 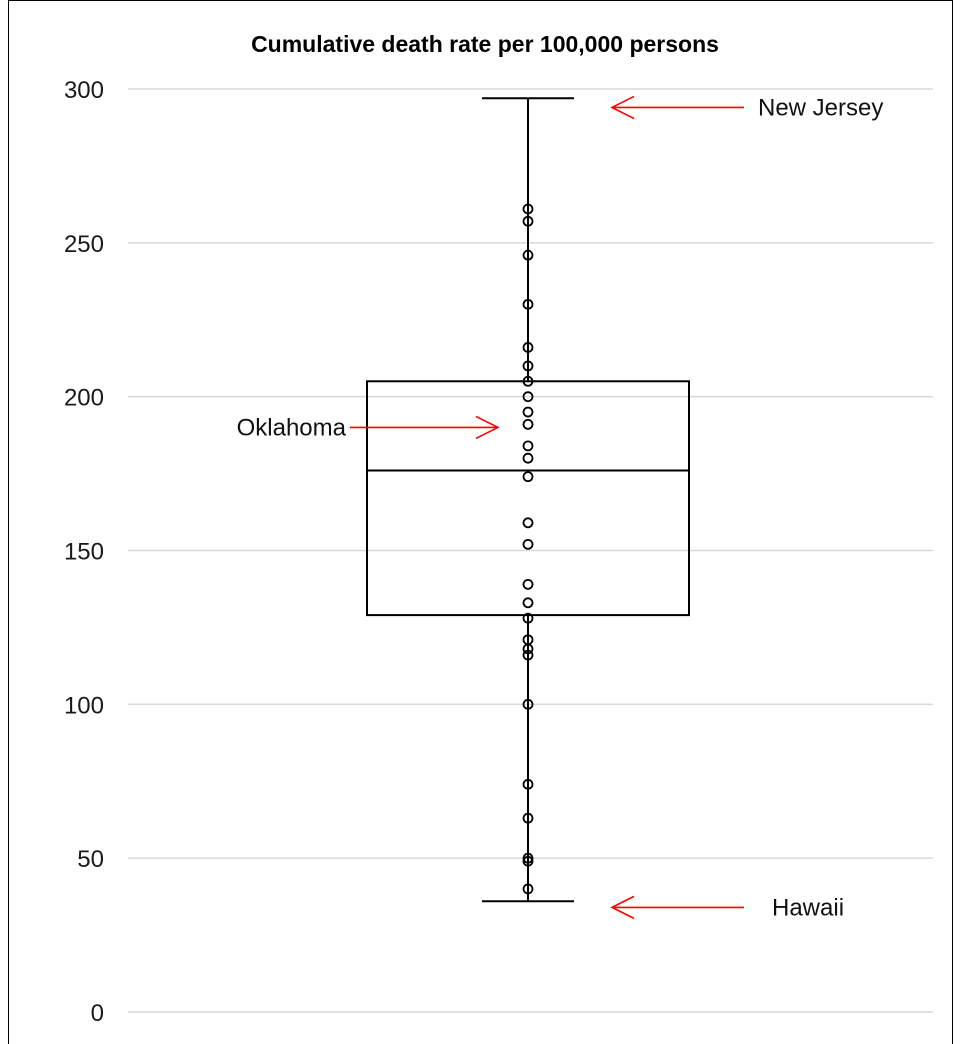 What do you see at coordinates (84, 398) in the screenshot?
I see `y-tick-label: 200` at bounding box center [84, 398].